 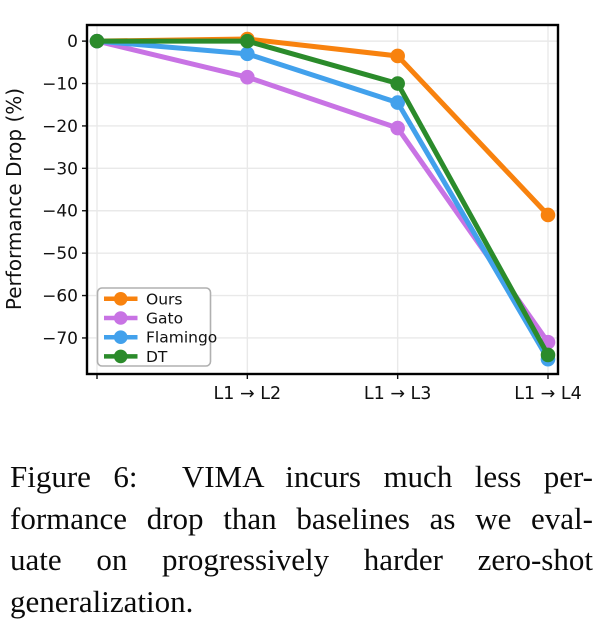 What do you see at coordinates (164, 299) in the screenshot?
I see `legend-label-ours: Ours` at bounding box center [164, 299].